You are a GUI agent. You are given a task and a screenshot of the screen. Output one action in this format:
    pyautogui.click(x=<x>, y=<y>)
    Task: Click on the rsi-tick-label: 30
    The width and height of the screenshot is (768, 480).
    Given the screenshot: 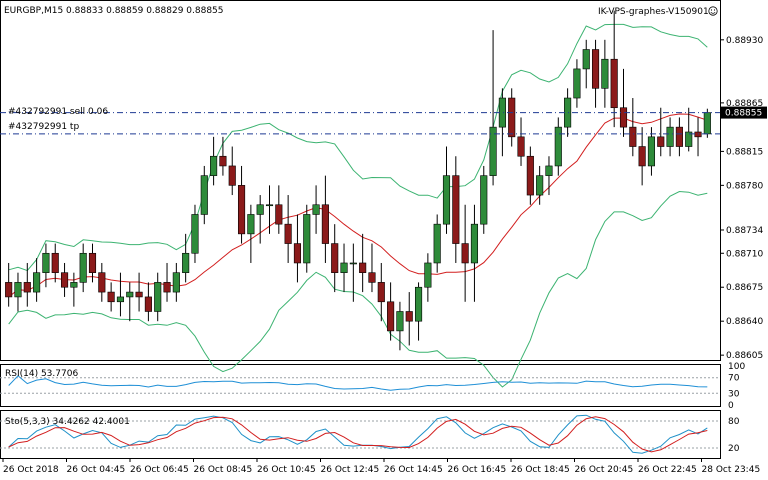 What is the action you would take?
    pyautogui.click(x=734, y=394)
    